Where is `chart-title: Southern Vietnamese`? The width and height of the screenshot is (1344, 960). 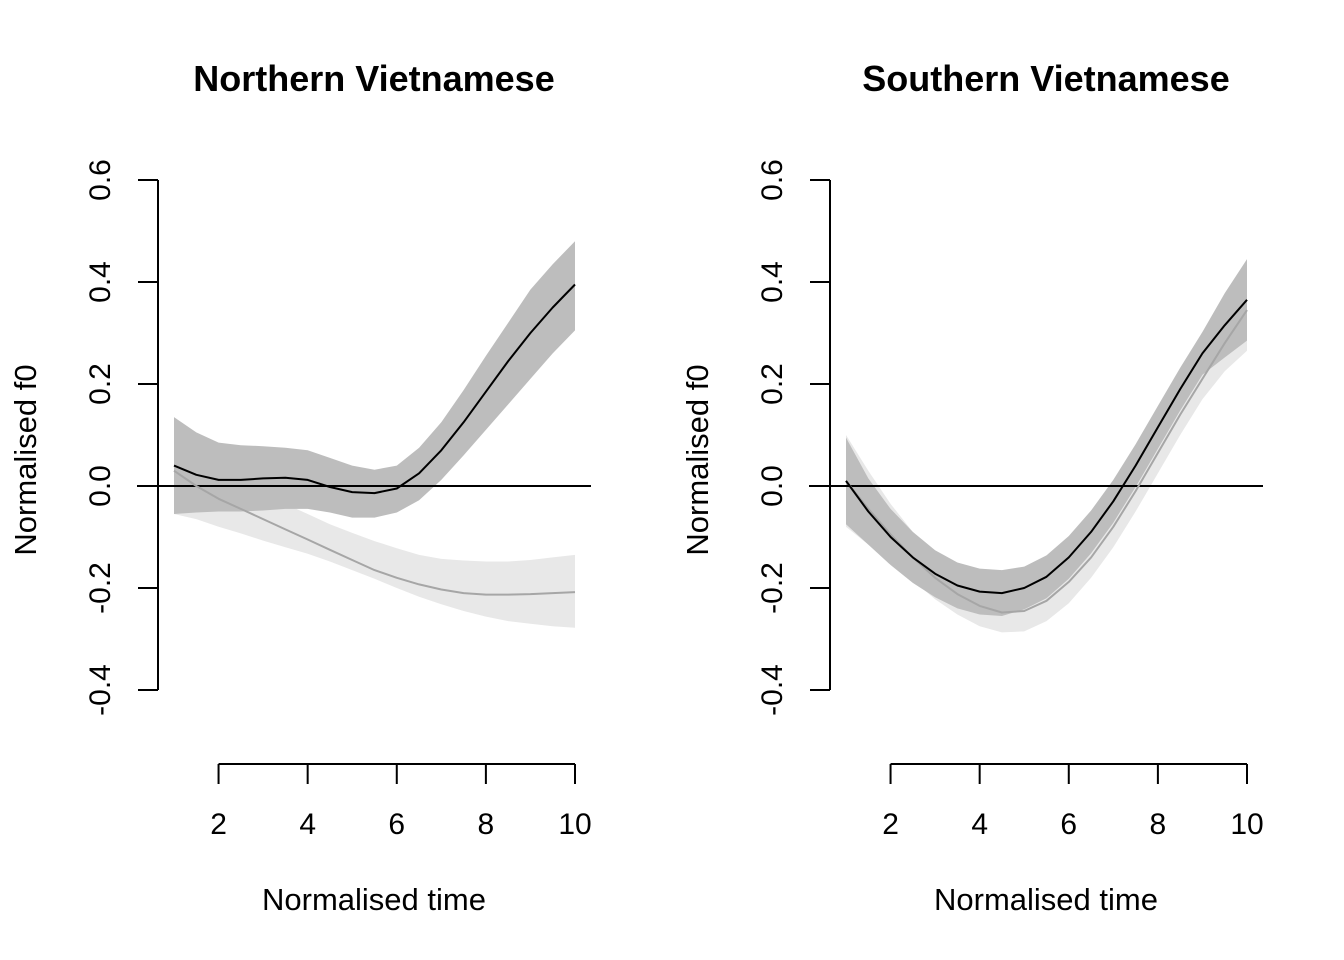 chart-title: Southern Vietnamese is located at coordinates (1045, 78).